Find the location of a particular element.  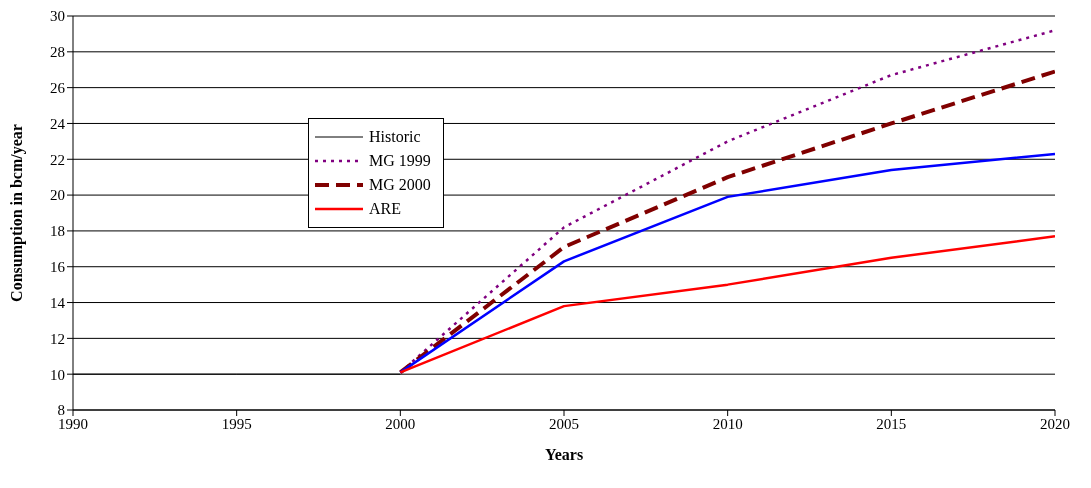

y-tick-label: 10 is located at coordinates (57, 374).